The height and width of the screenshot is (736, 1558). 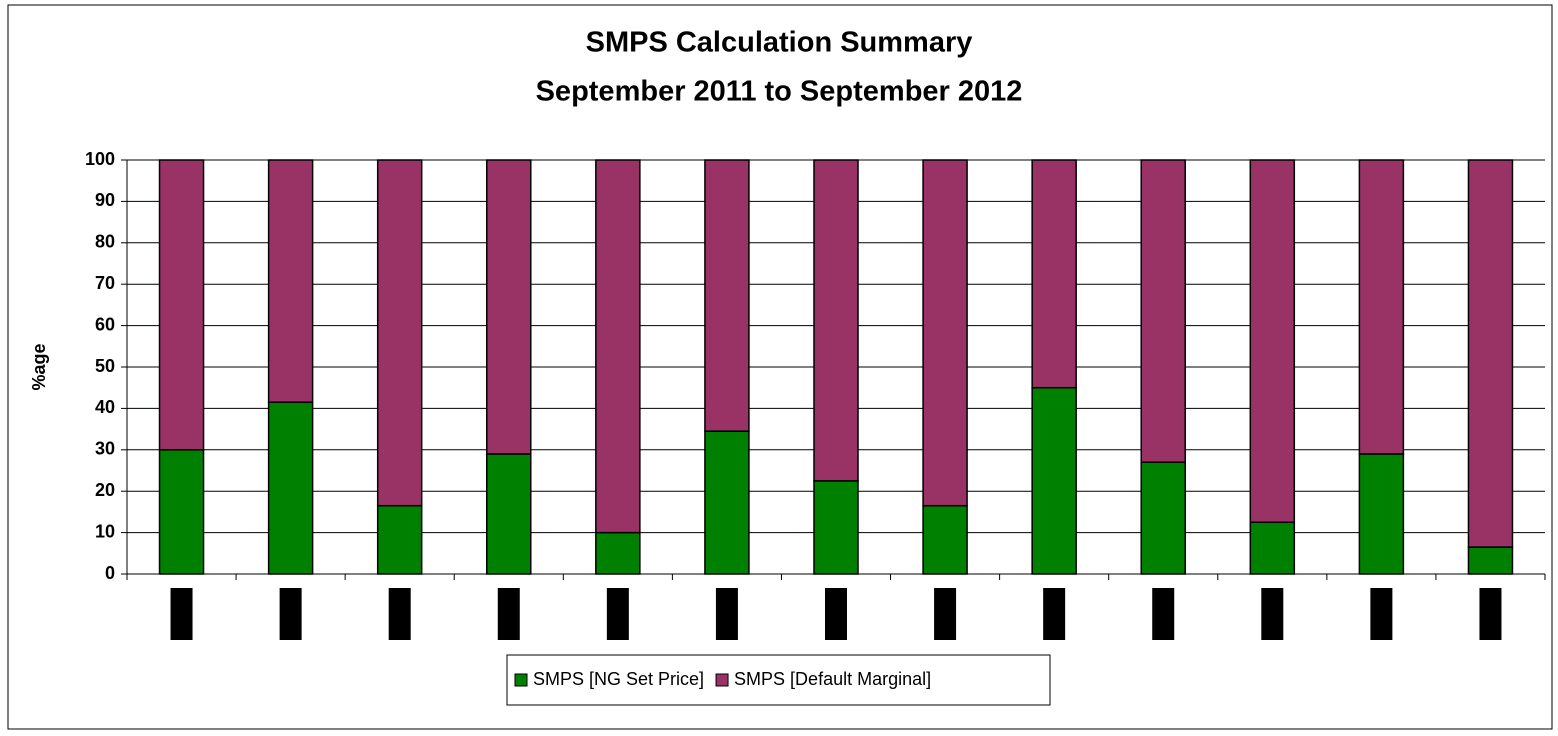 I want to click on chart-subtitle: September 2011 to September 2012, so click(x=779, y=92).